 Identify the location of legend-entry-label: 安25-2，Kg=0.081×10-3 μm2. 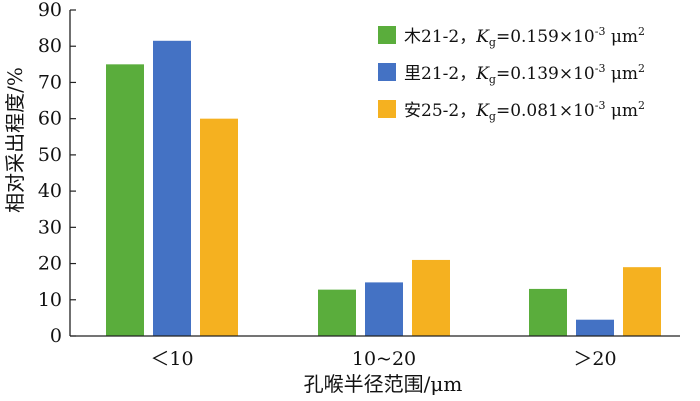
(524, 111).